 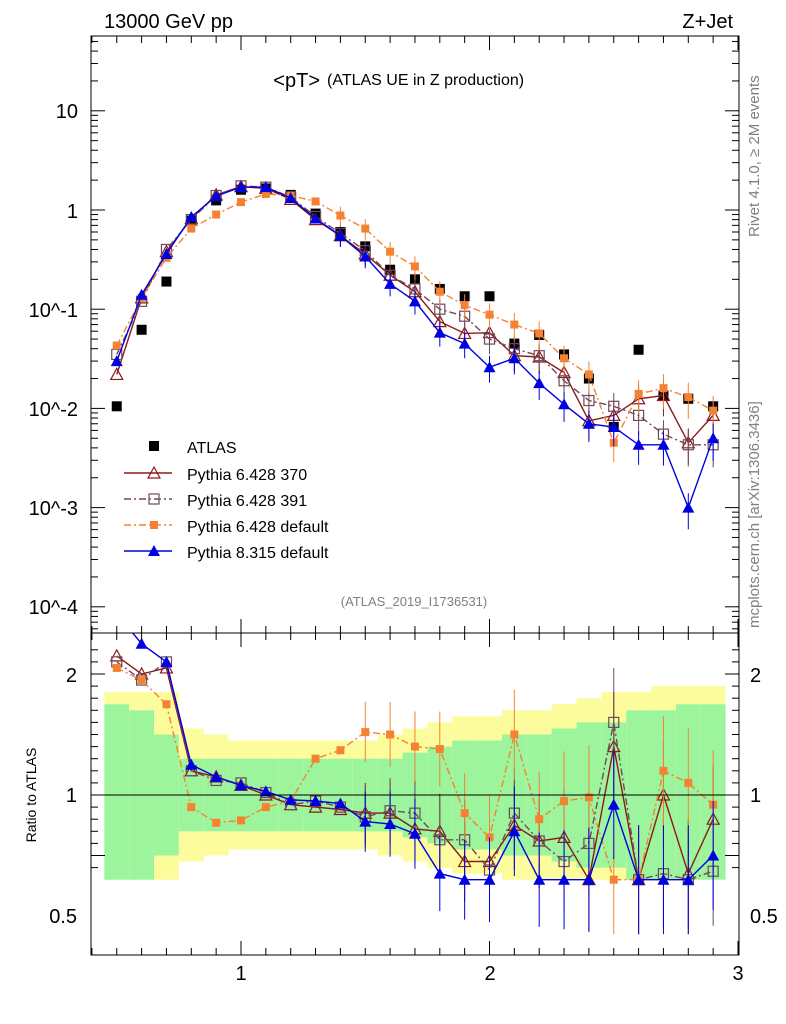 What do you see at coordinates (71, 676) in the screenshot?
I see `ratio-tick-label-2-left: 2` at bounding box center [71, 676].